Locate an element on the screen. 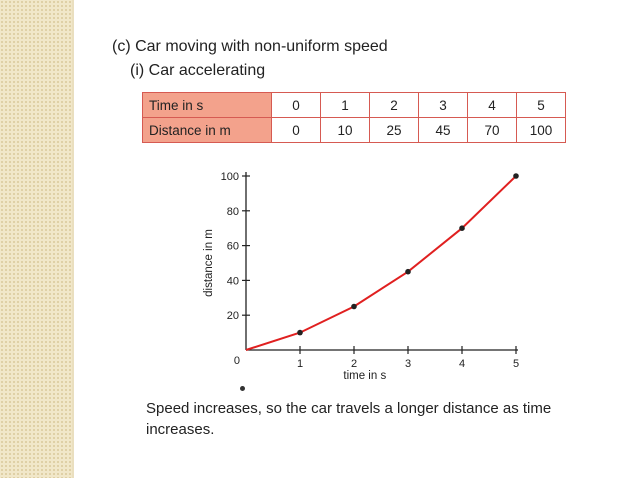 The image size is (638, 478). x-axis-label: time in s is located at coordinates (364, 376).